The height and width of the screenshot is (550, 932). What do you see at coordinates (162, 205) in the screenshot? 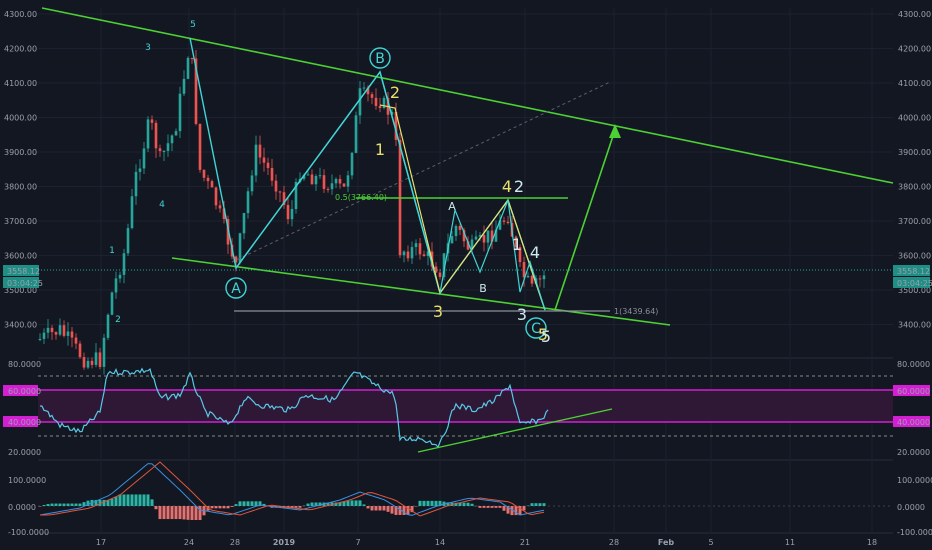
I see `early-wave-label-4: 4` at bounding box center [162, 205].